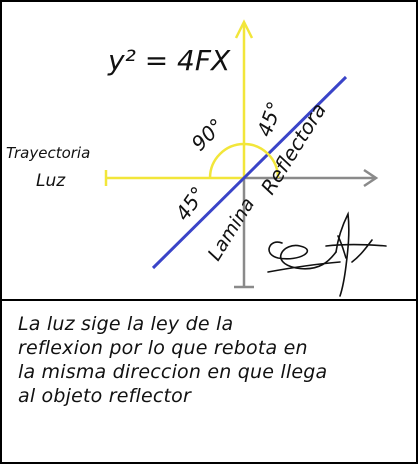 The height and width of the screenshot is (464, 418). I want to click on note-line-4: al objeto reflector, so click(105, 396).